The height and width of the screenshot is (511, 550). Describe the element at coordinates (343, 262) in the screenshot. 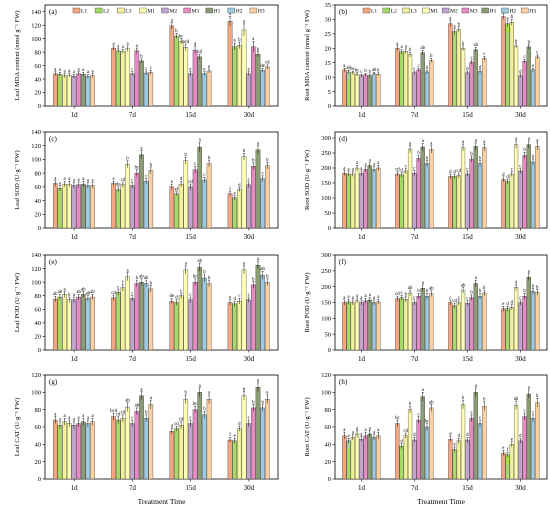

I see `panel-label: (f)` at that location.